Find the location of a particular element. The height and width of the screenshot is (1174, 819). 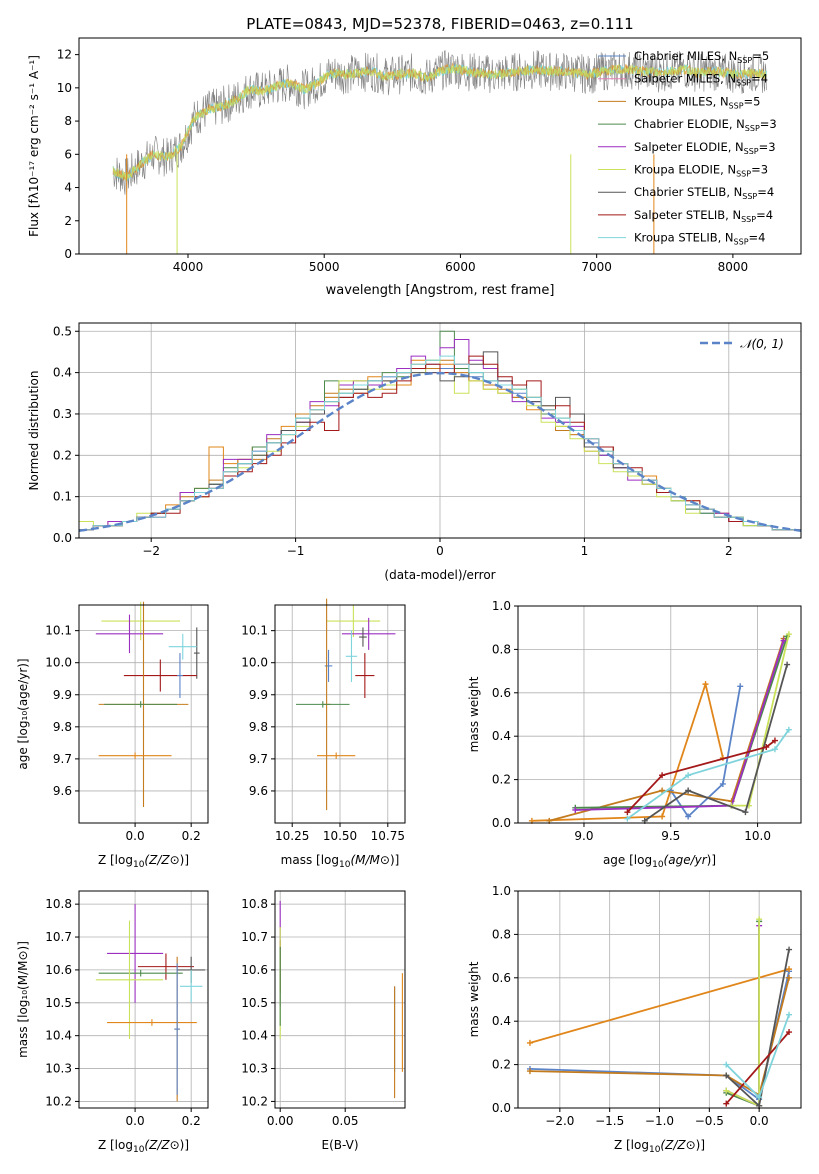

legend-entry: Chabrier ELODIE, NSSP=3 is located at coordinates (705, 125).